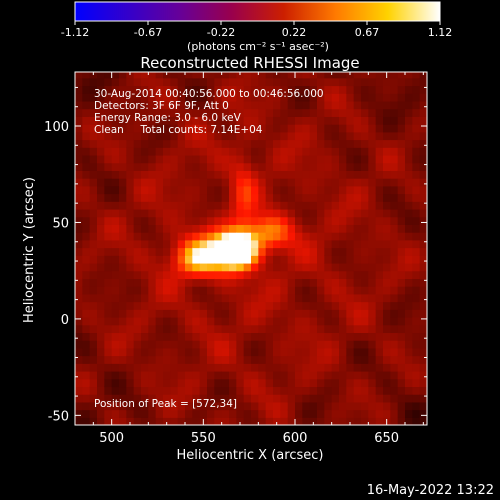  Describe the element at coordinates (168, 118) in the screenshot. I see `annotation-energy: Energy Range: 3.0 - 6.0 keV` at that location.